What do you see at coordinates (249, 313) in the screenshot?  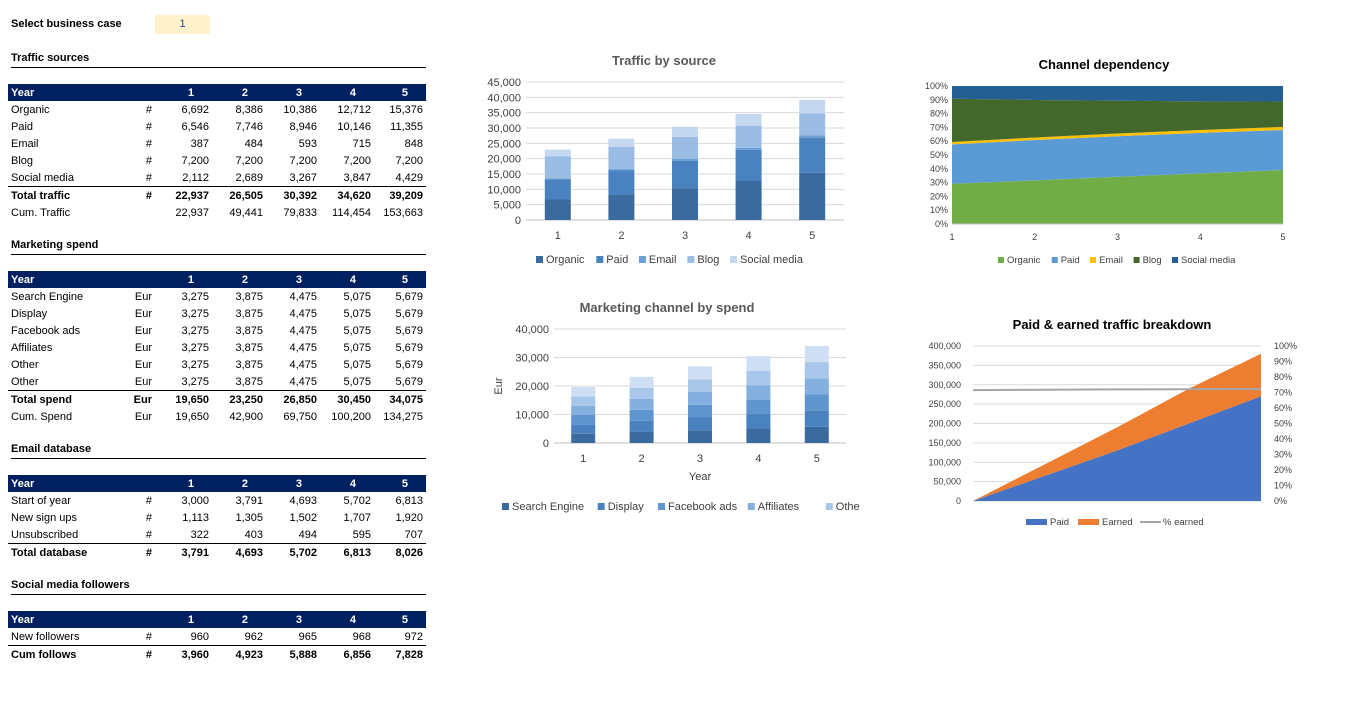 I see `value-cell: 3,875` at bounding box center [249, 313].